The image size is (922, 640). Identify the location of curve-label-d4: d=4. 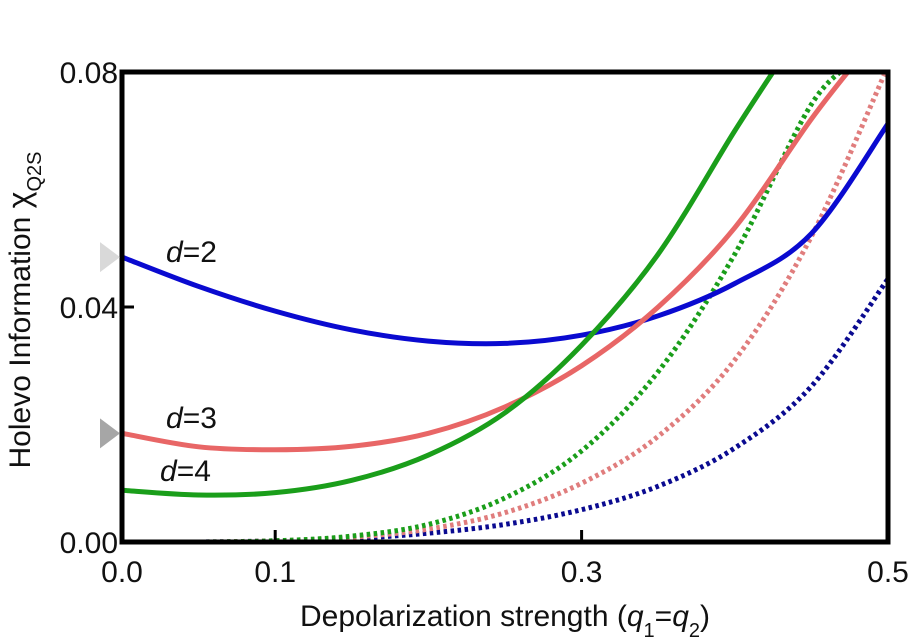
(185, 471).